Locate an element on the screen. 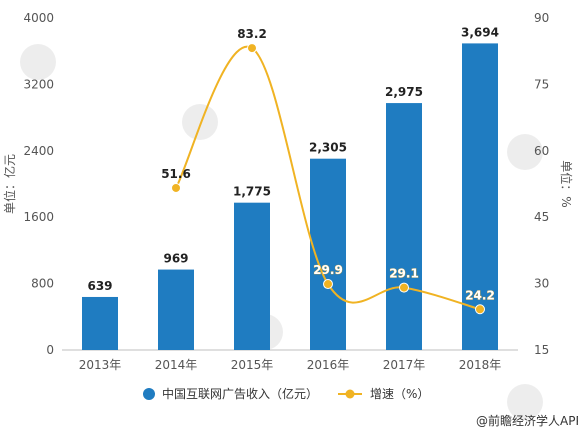 Image resolution: width=578 pixels, height=434 pixels. x-tick-label: 2017年 is located at coordinates (404, 365).